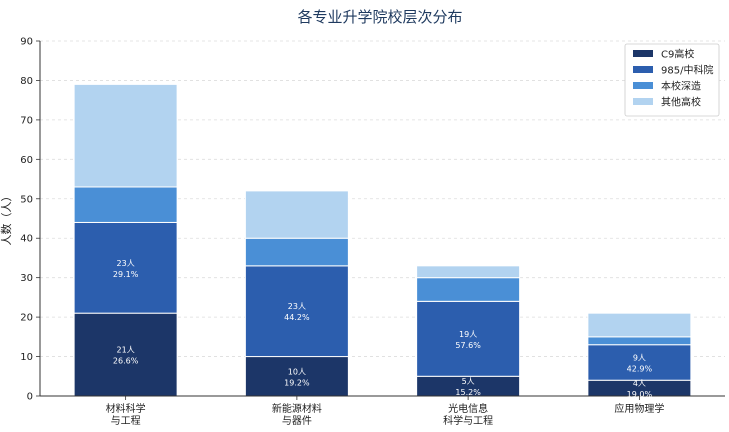  I want to click on data-label-percent: 57.6%, so click(468, 345).